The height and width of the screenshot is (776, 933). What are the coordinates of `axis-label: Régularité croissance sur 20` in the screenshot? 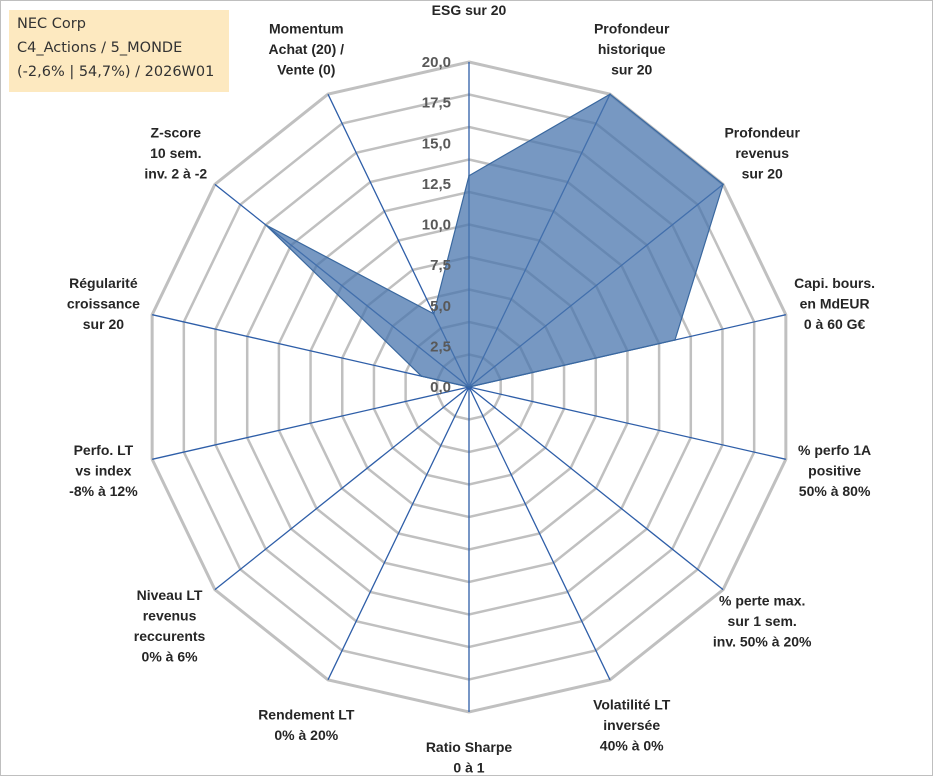 It's located at (103, 303).